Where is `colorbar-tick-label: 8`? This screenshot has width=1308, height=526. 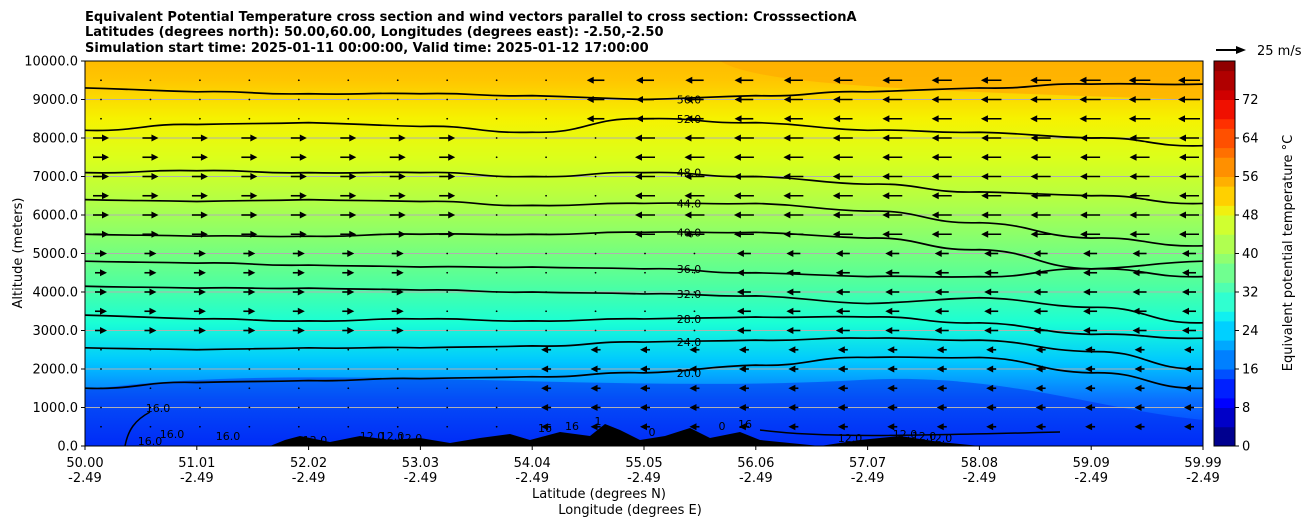 colorbar-tick-label: 8 is located at coordinates (1246, 408).